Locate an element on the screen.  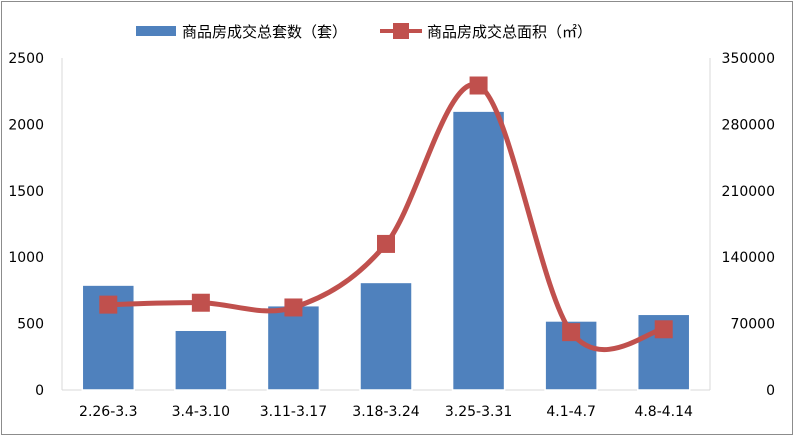
x-tick-label: 3.25-3.31 is located at coordinates (478, 412).